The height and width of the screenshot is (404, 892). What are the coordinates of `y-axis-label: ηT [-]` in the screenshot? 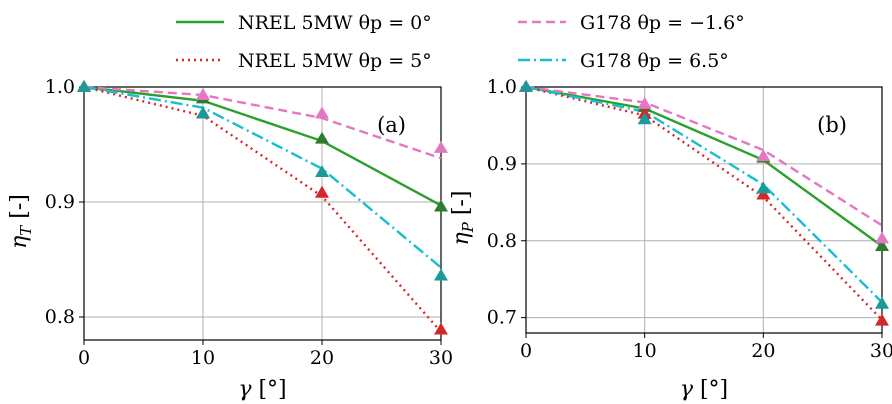 It's located at (21, 221).